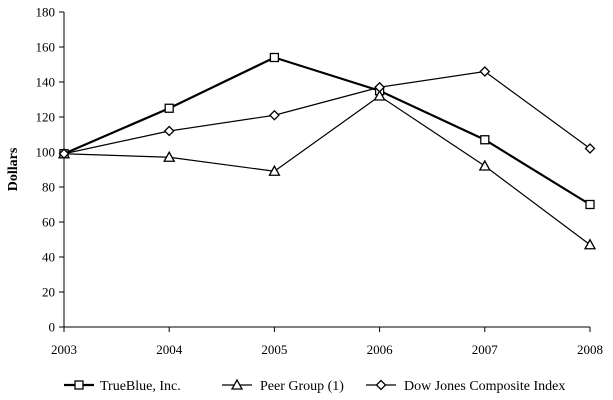  Describe the element at coordinates (46, 12) in the screenshot. I see `y-tick-label: 180` at that location.